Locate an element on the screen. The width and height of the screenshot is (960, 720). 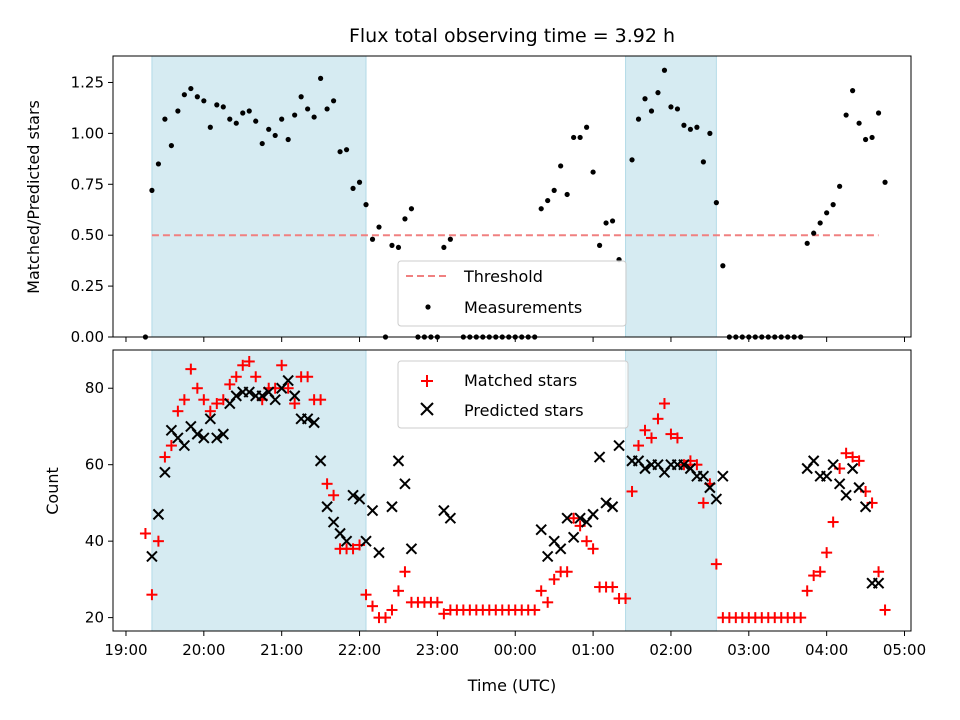
y-tick-label: 20 is located at coordinates (94, 618).